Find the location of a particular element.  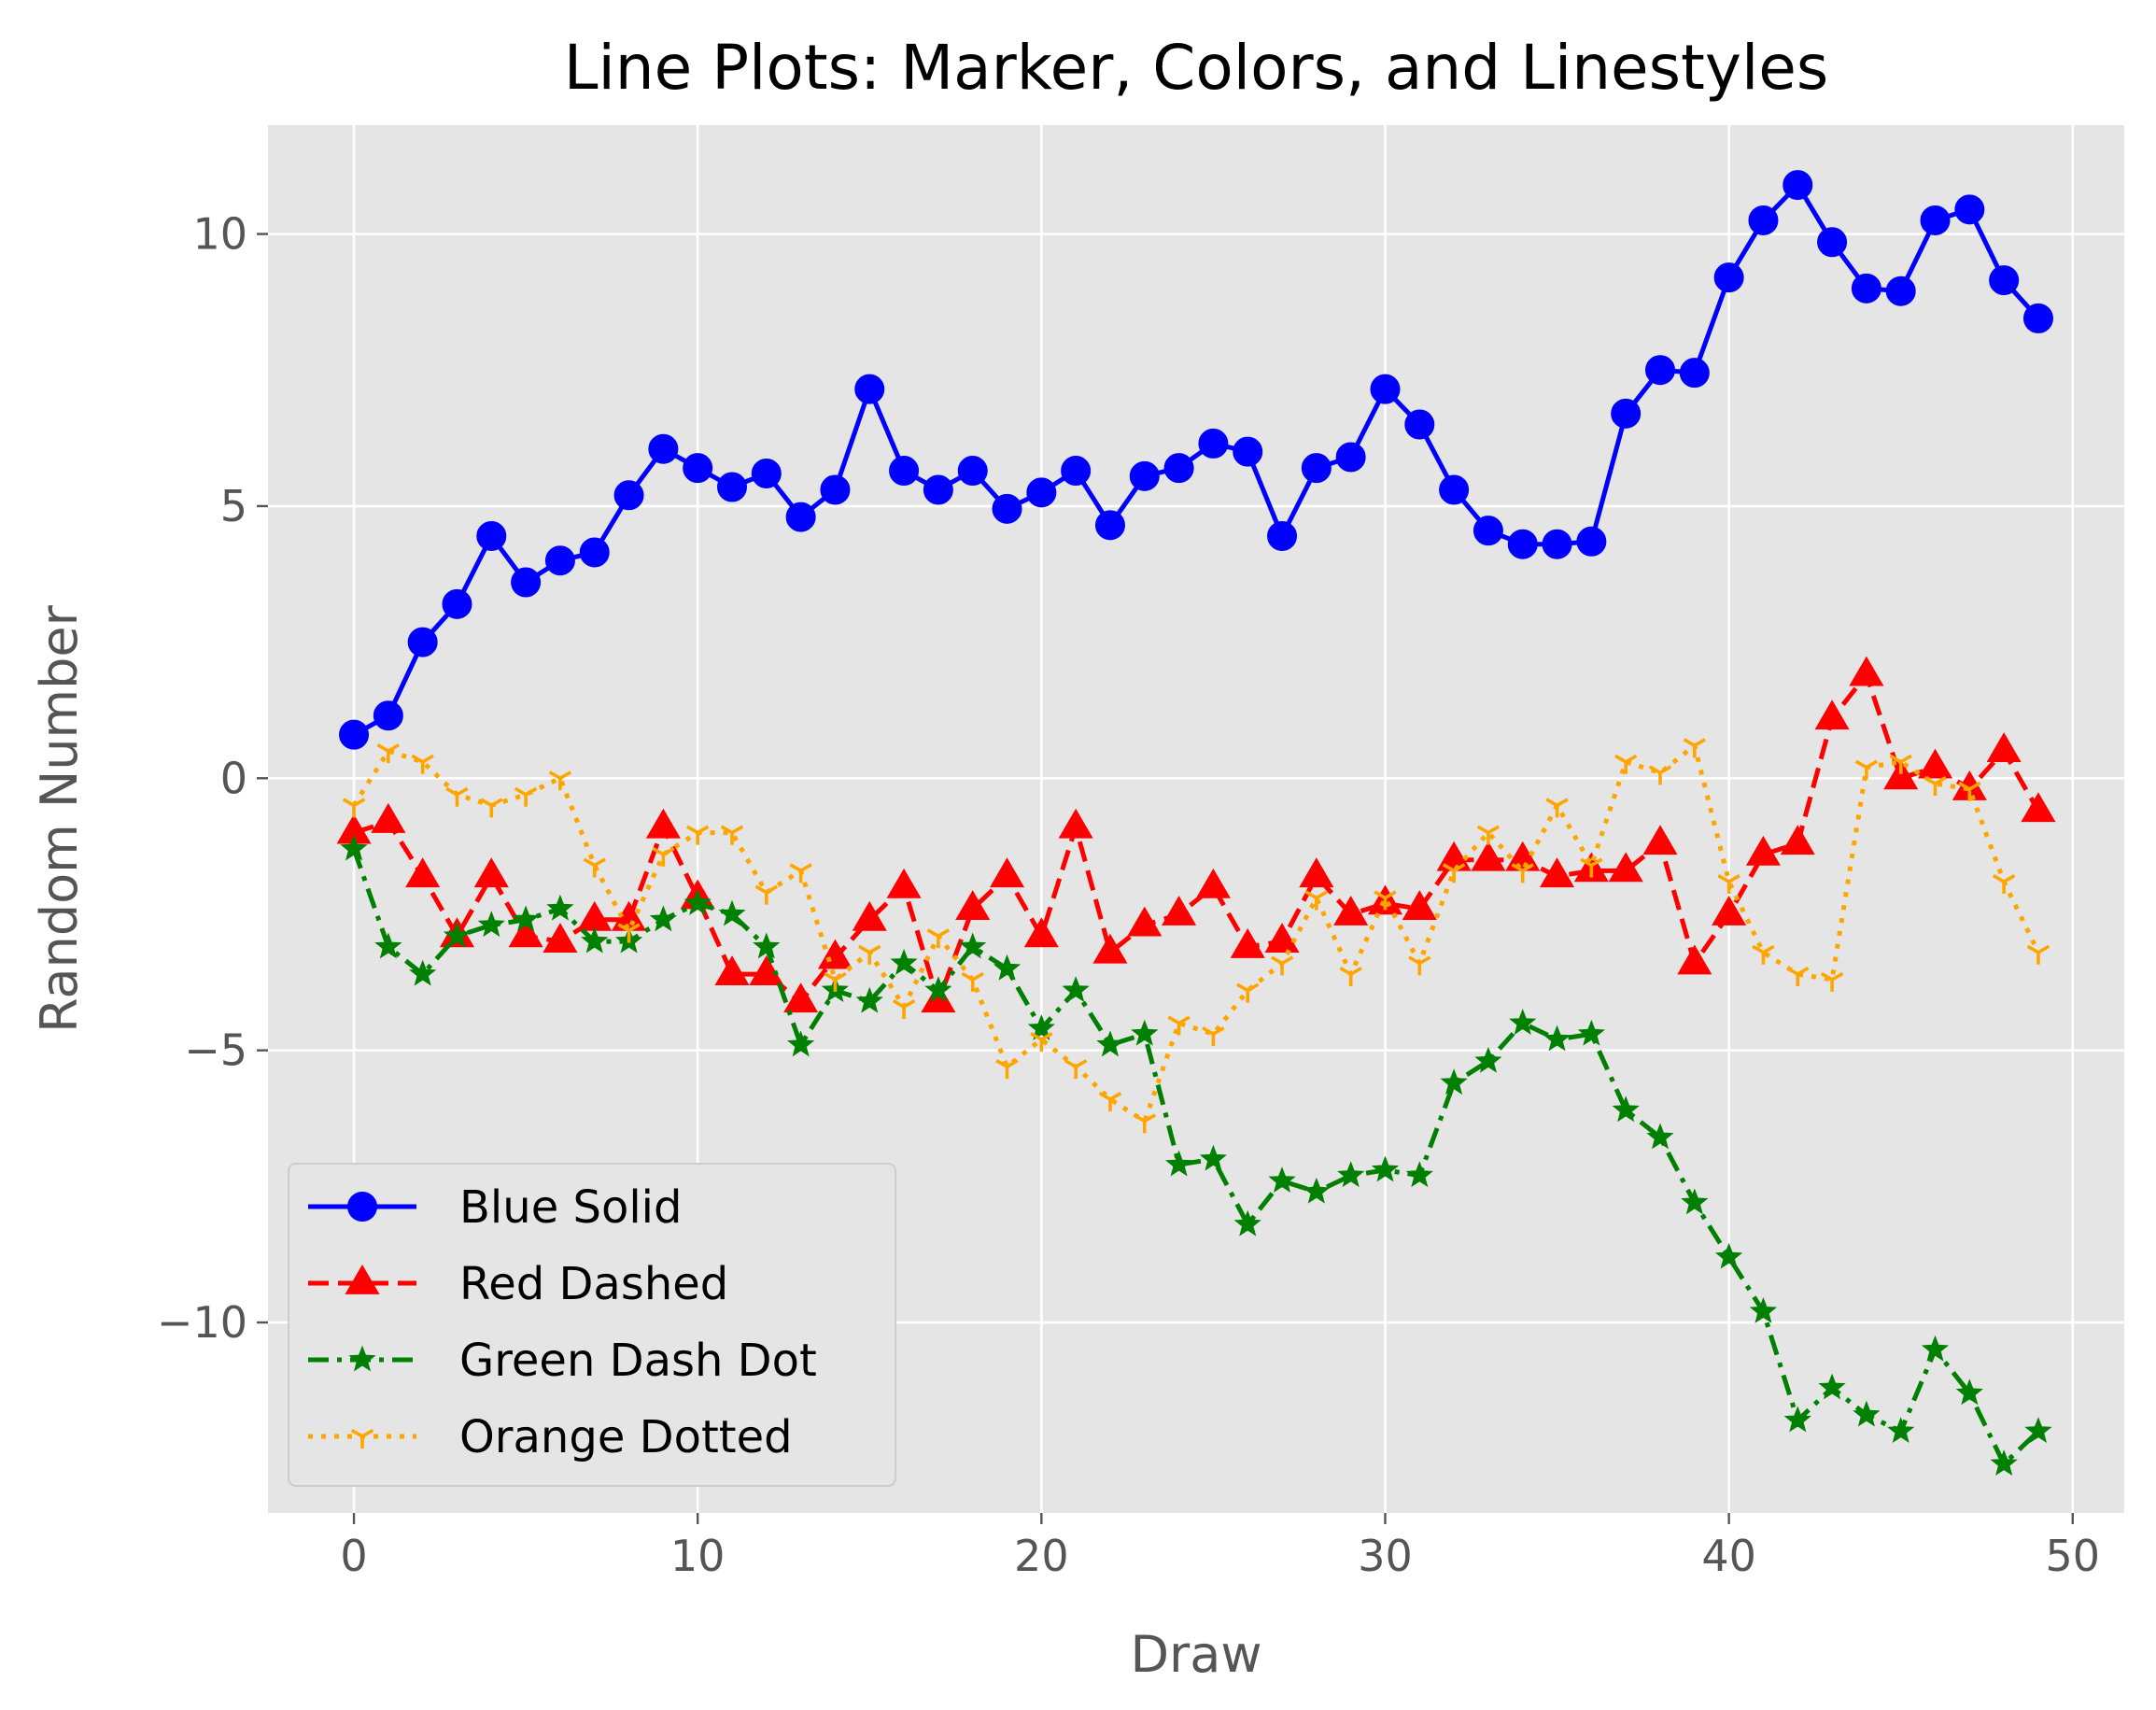

legend-marker-red-dashed is located at coordinates (362, 1279).